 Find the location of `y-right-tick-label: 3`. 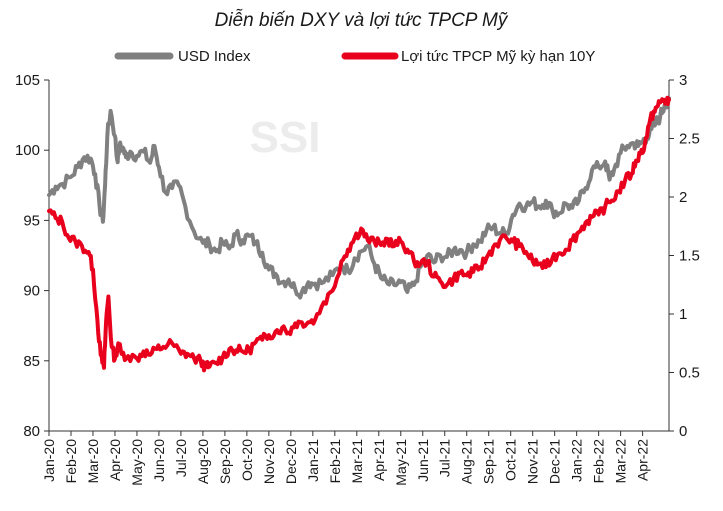

y-right-tick-label: 3 is located at coordinates (683, 80).